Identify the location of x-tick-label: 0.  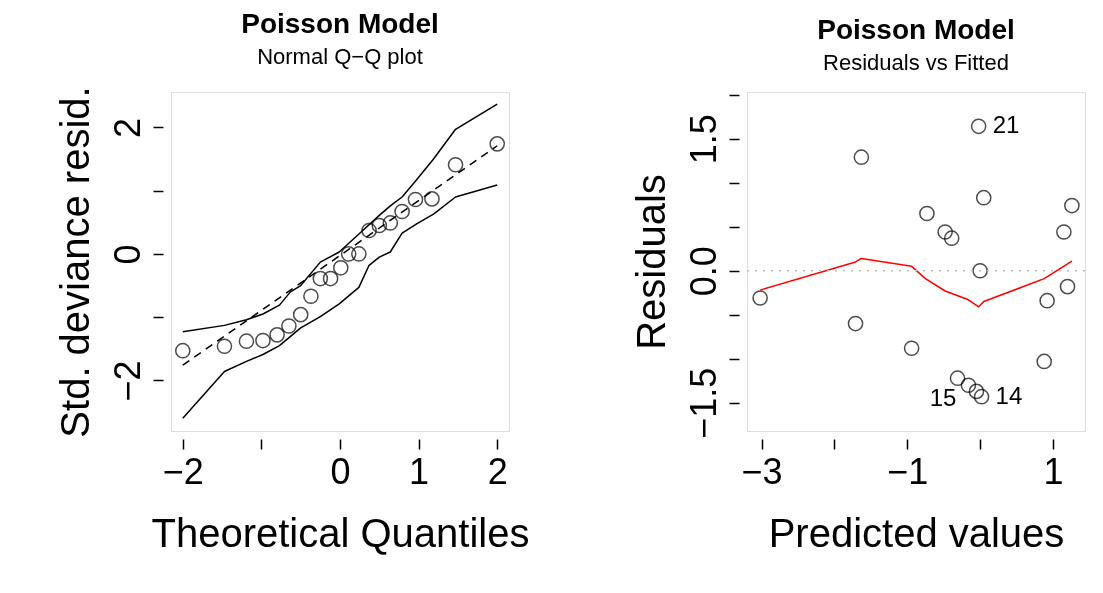
(340, 471).